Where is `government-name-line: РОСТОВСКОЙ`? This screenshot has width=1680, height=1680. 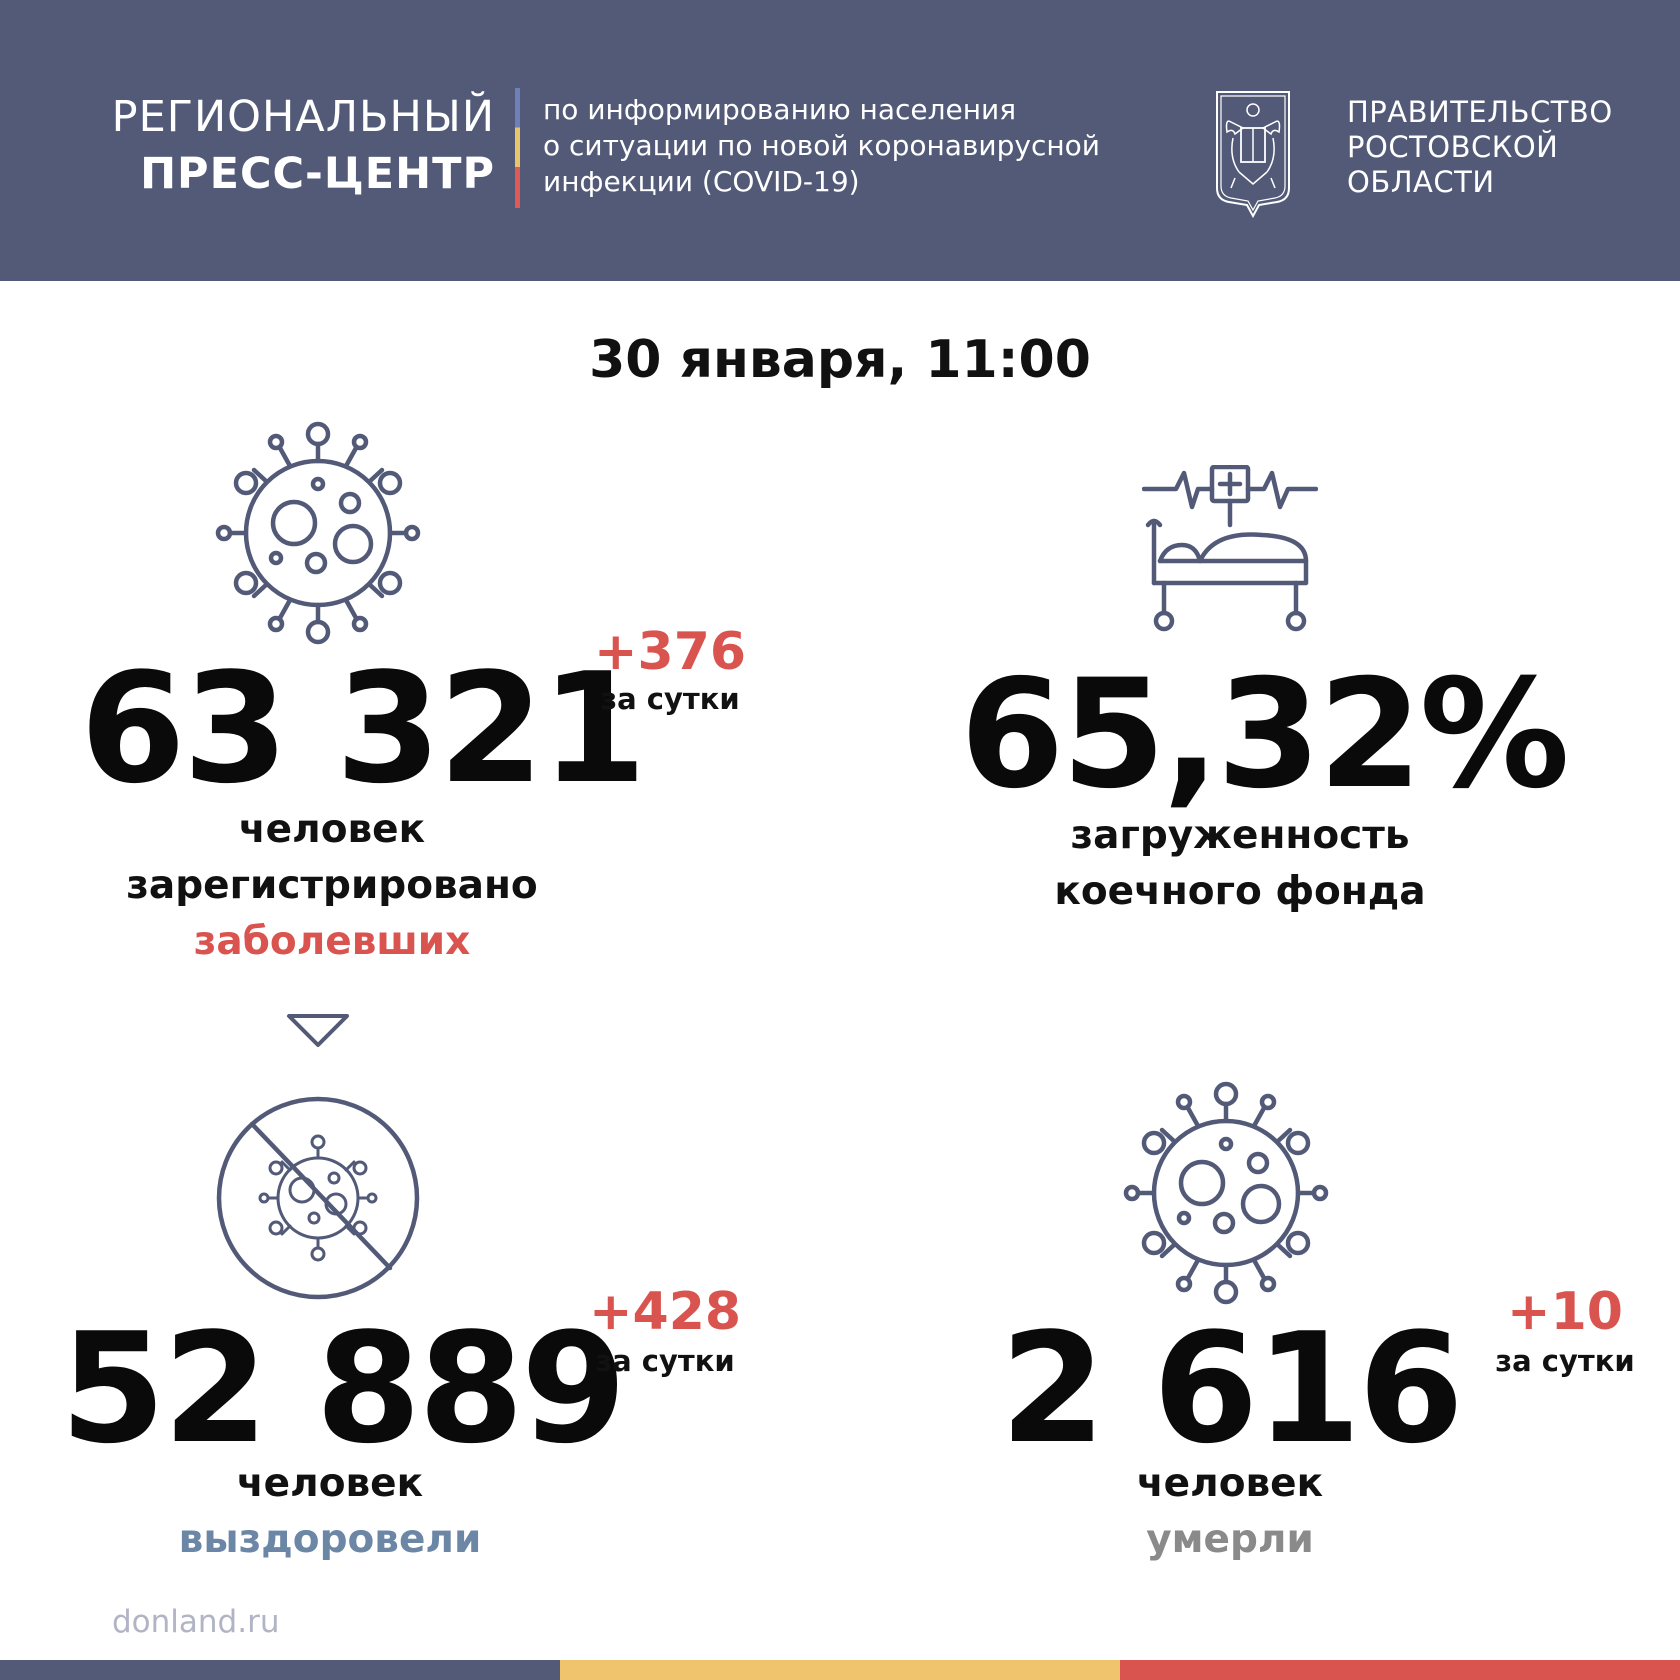 government-name-line: РОСТОВСКОЙ is located at coordinates (1453, 147).